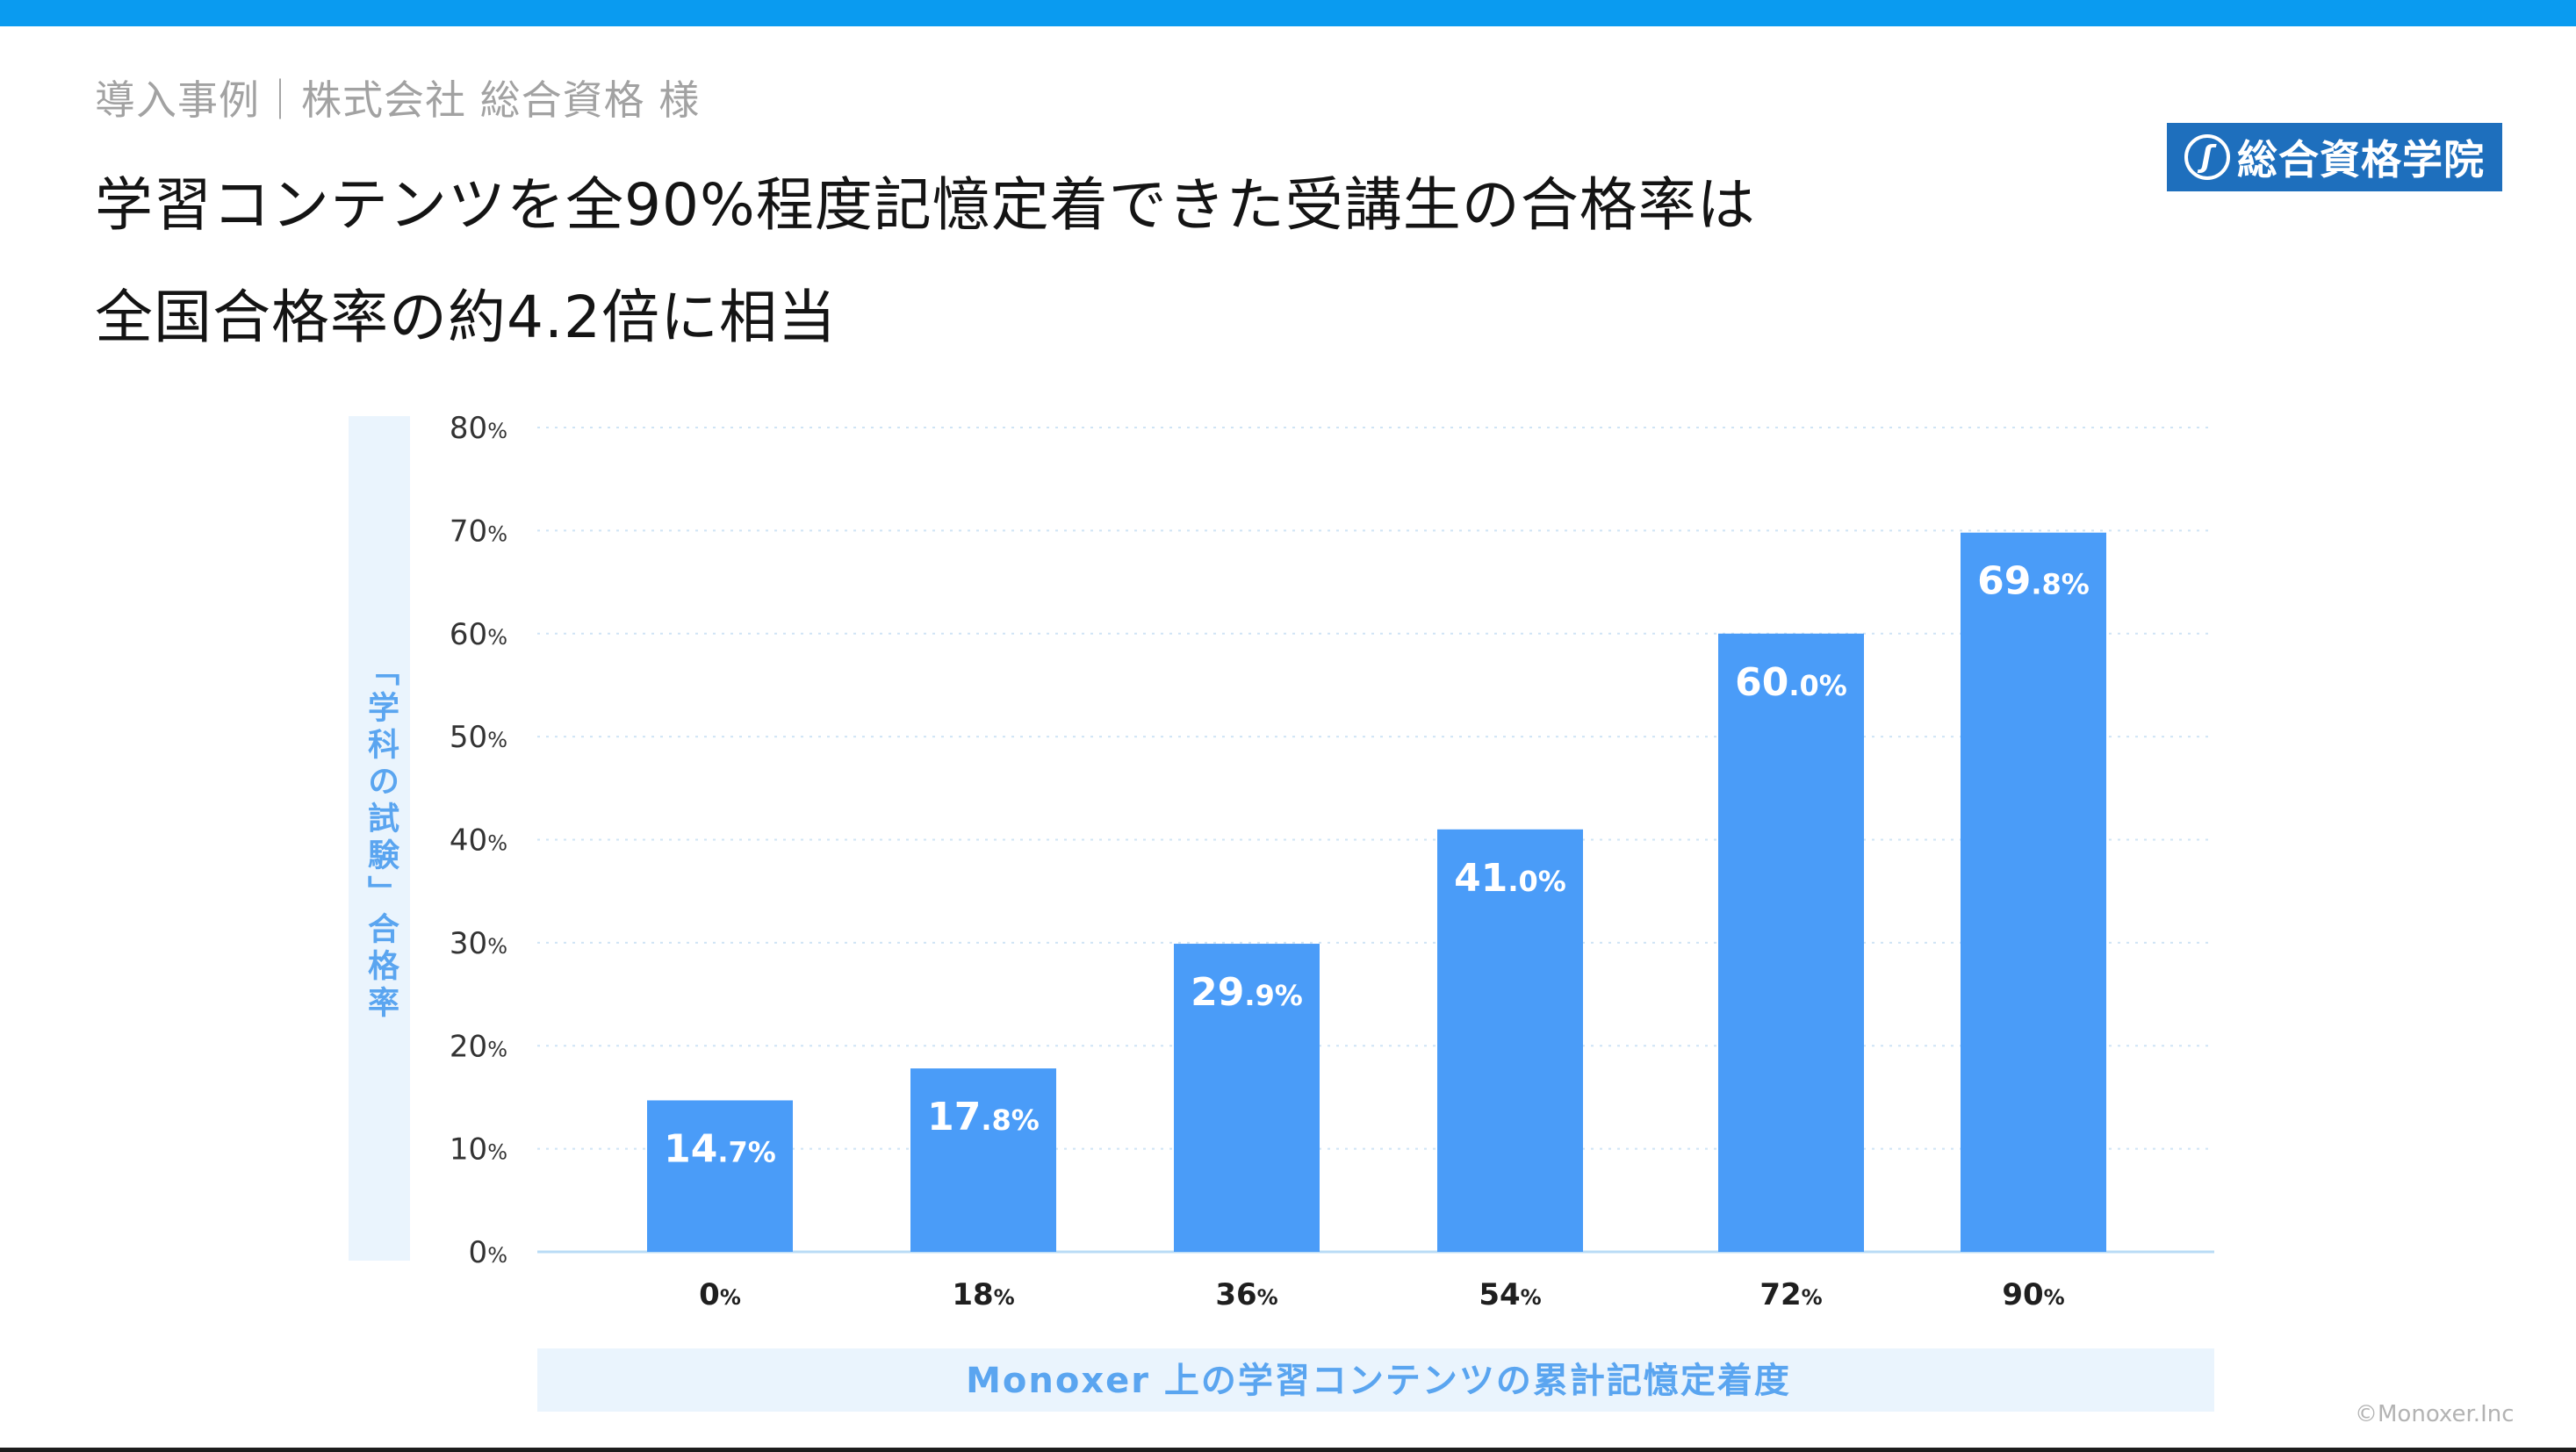 Image resolution: width=2576 pixels, height=1452 pixels. What do you see at coordinates (398, 100) in the screenshot?
I see `breadcrumb: 導入事例｜株式会社 総合資格 様` at bounding box center [398, 100].